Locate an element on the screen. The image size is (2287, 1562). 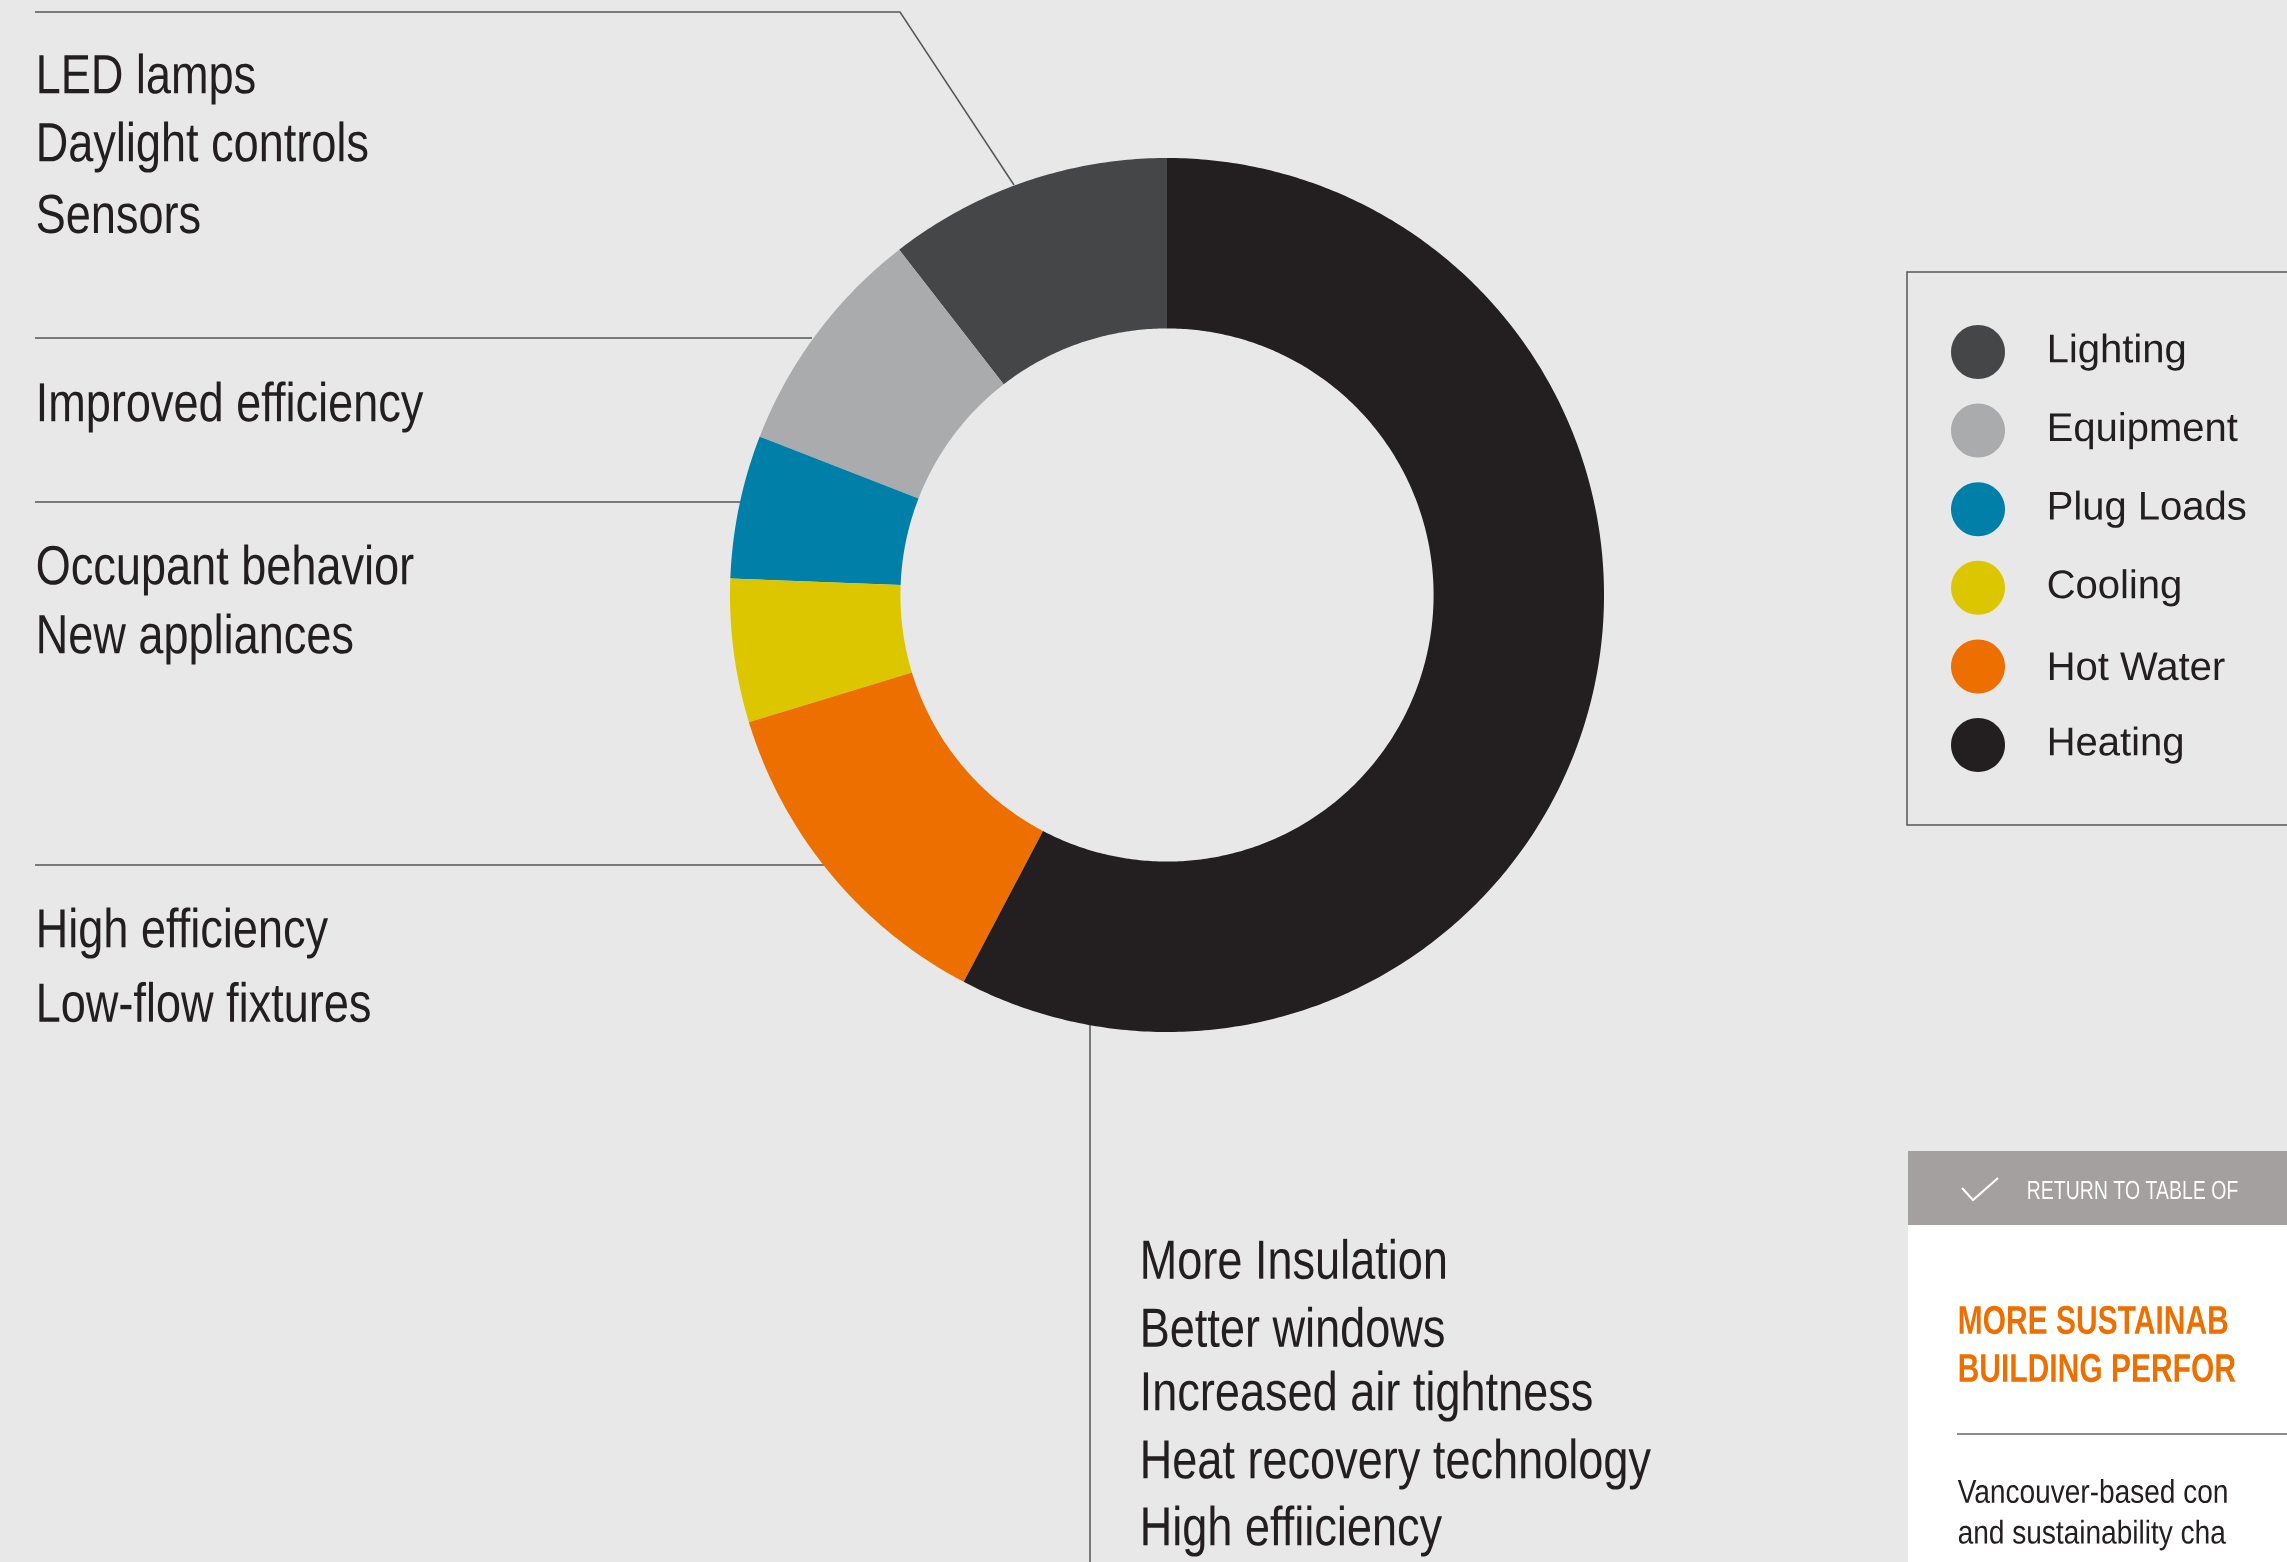
legend-label: Hot Water is located at coordinates (2137, 666).